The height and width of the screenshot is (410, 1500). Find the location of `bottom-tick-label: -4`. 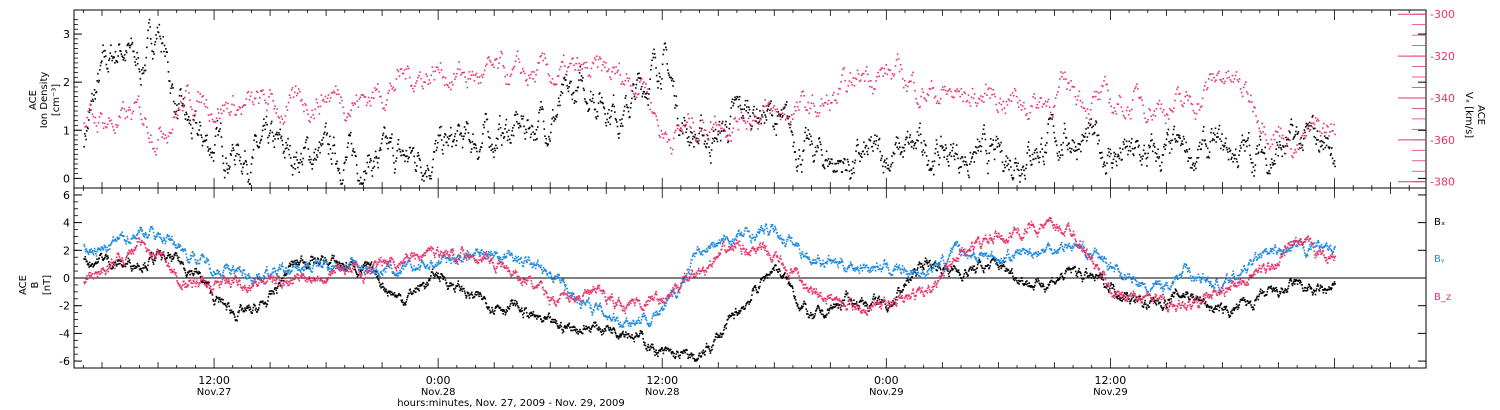

bottom-tick-label: -4 is located at coordinates (64, 333).